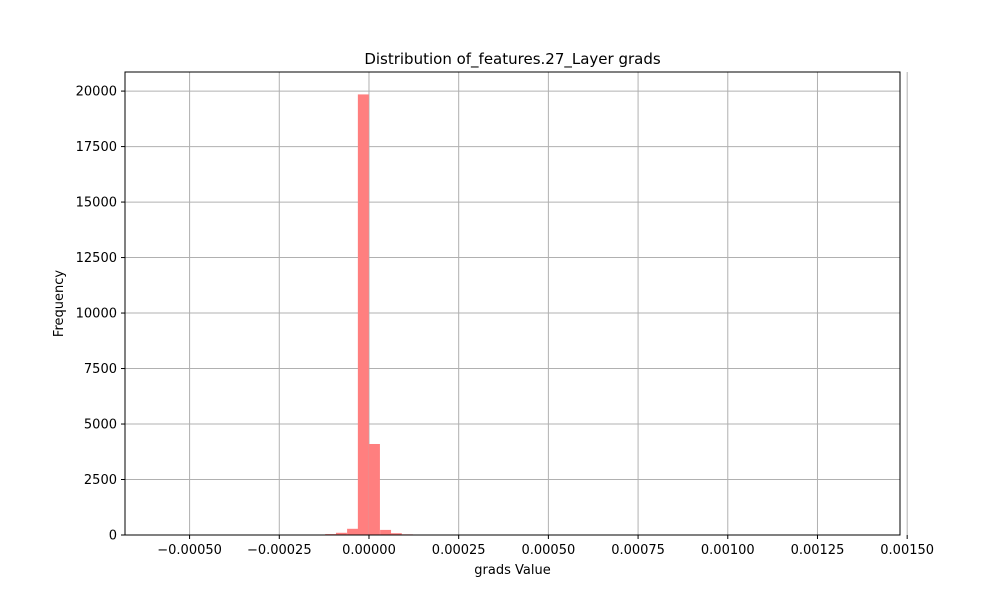 This screenshot has width=1000, height=600. What do you see at coordinates (96, 147) in the screenshot?
I see `y-tick-label: 17500` at bounding box center [96, 147].